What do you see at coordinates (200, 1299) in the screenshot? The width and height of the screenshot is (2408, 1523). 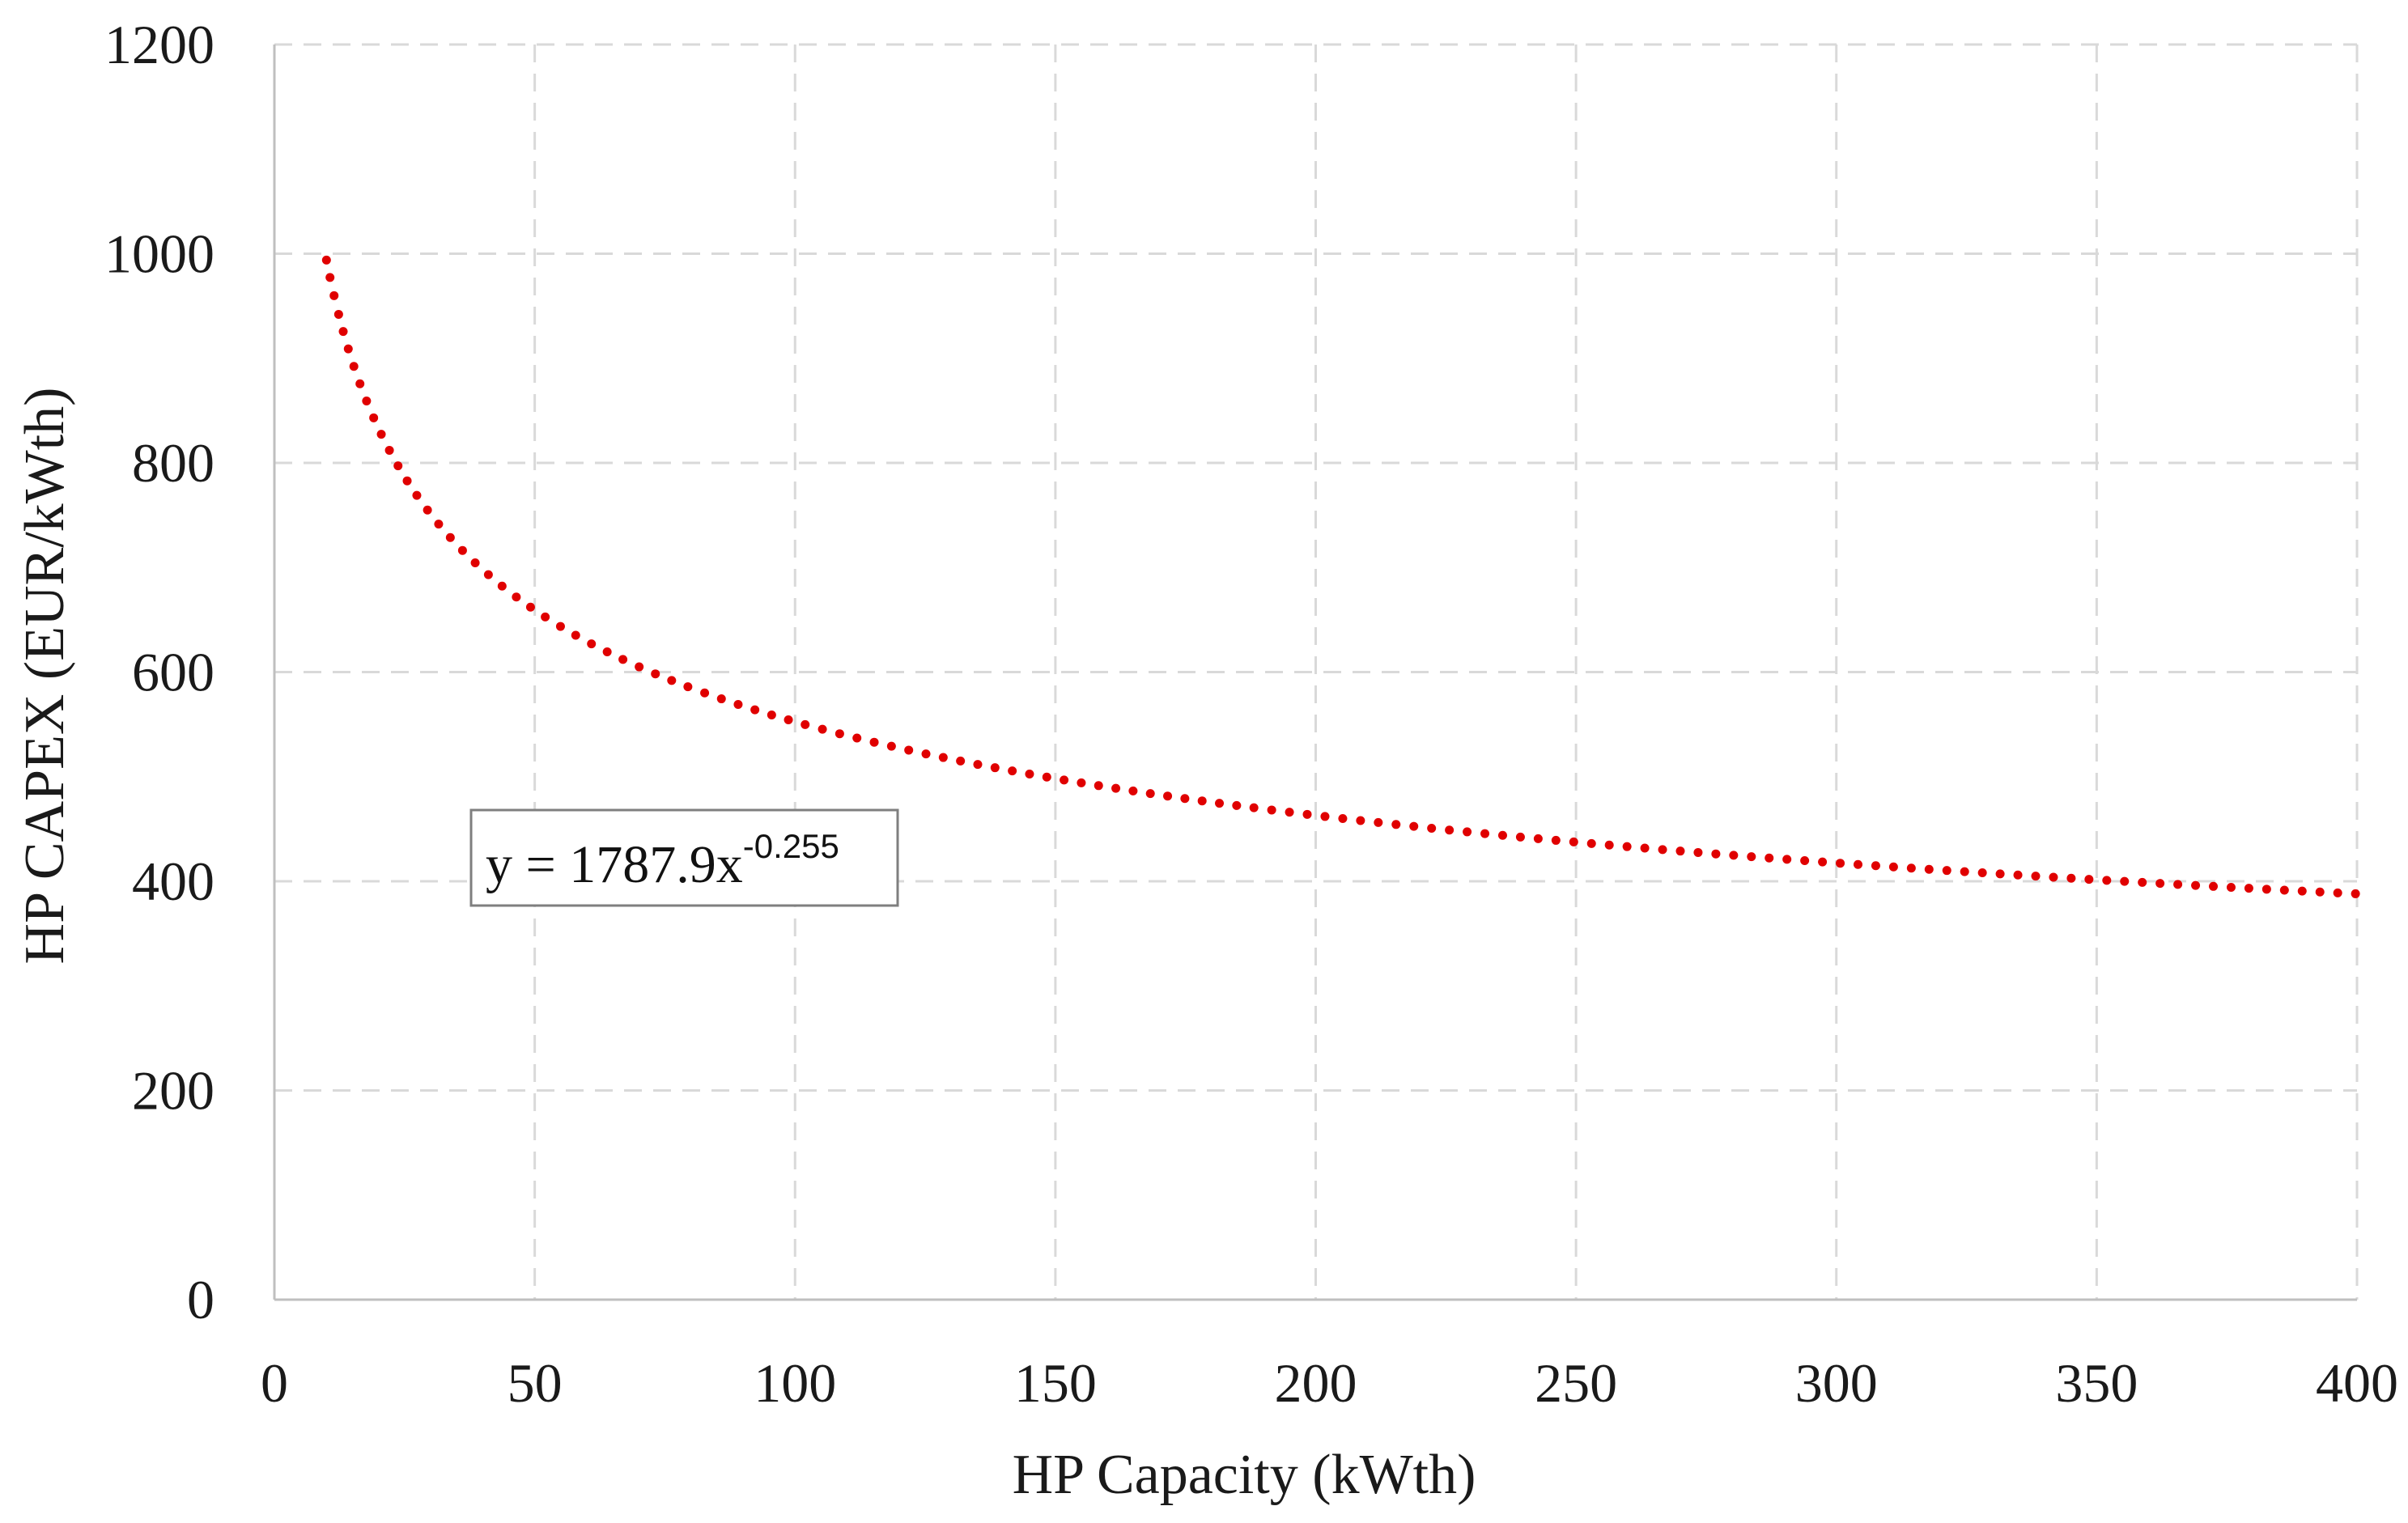 I see `y-tick-label: 0` at bounding box center [200, 1299].